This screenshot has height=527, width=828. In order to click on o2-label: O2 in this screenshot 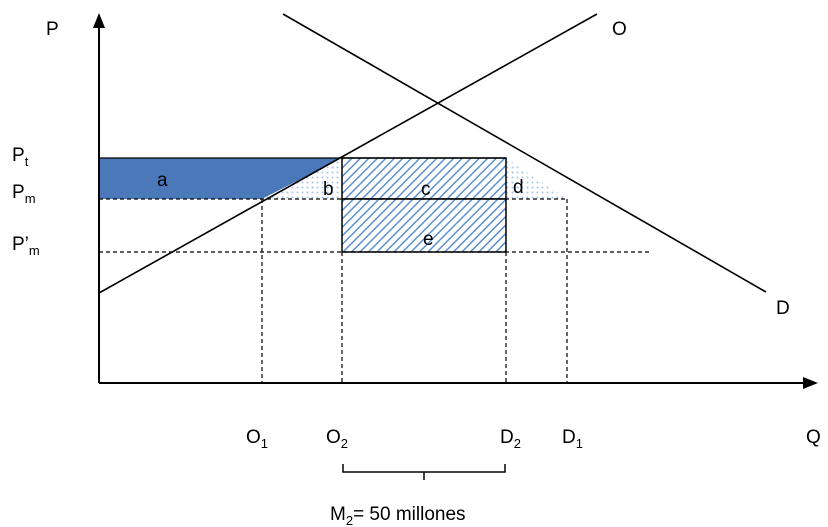, I will do `click(337, 439)`.